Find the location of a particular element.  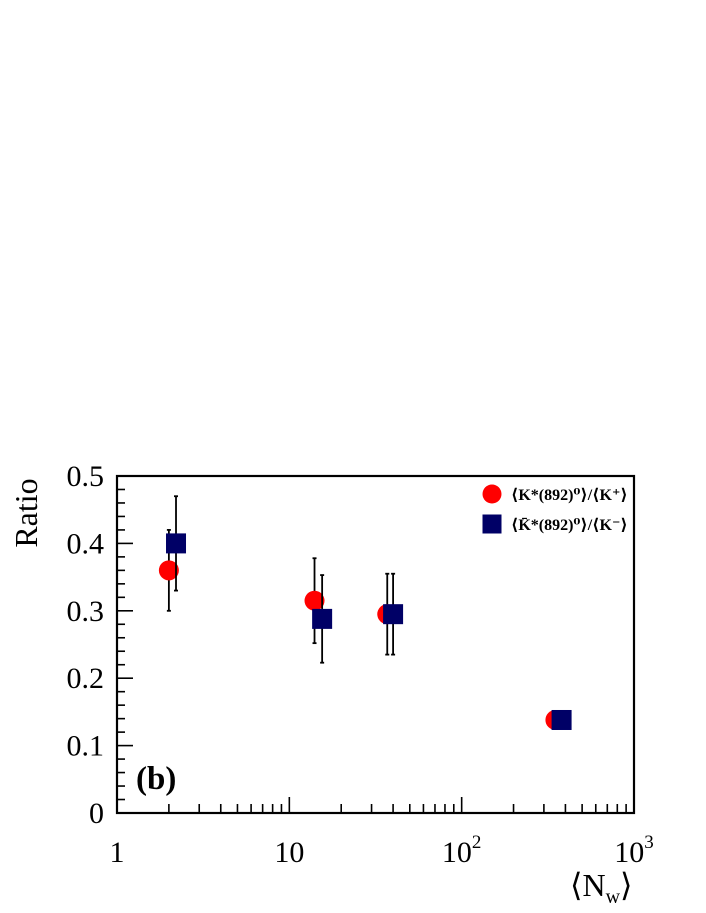

x-tick-label: 10 is located at coordinates (289, 852).